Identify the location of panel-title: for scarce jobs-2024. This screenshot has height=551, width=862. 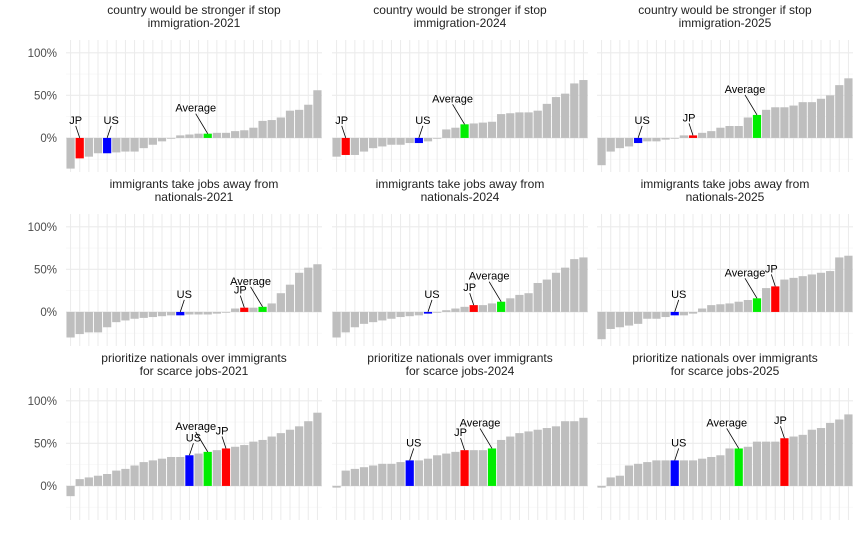
(460, 371).